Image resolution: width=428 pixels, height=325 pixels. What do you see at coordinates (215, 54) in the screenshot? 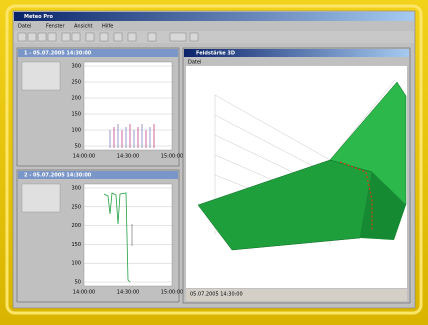
I see `plot3d-title: Feldstärke 3D` at bounding box center [215, 54].